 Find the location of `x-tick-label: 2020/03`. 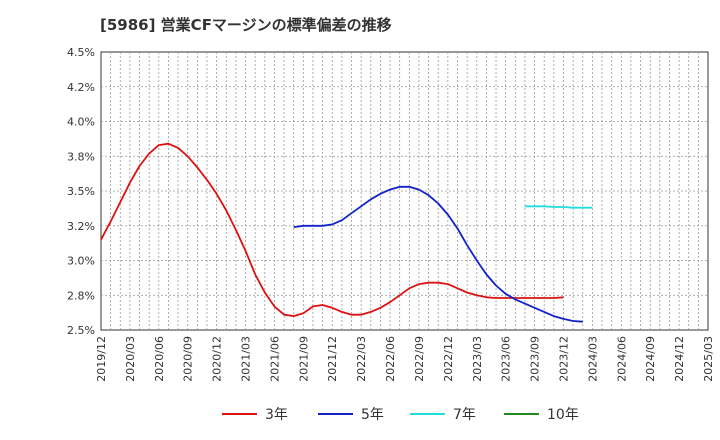

x-tick-label: 2020/03 is located at coordinates (130, 359).